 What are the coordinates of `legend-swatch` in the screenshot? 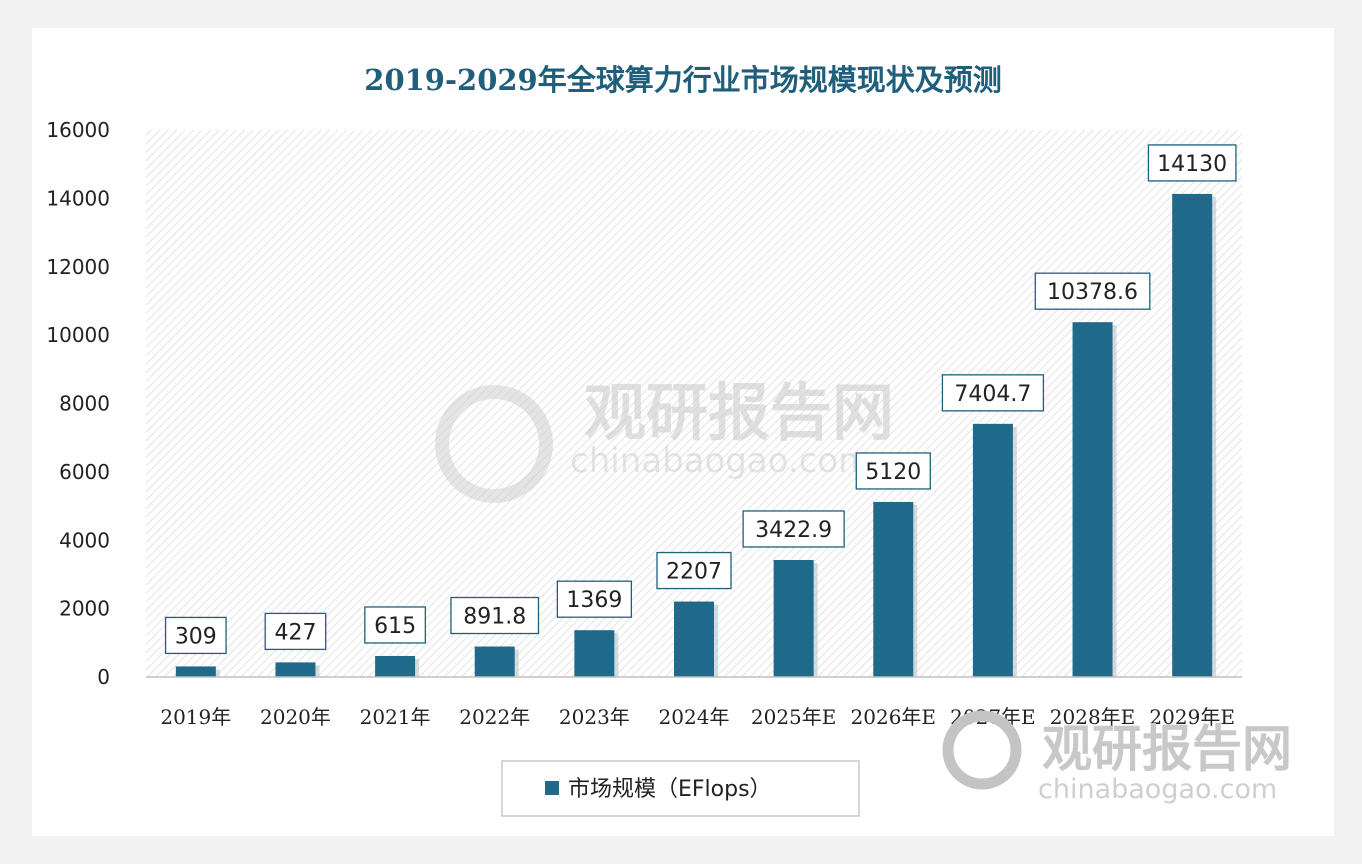 It's located at (552, 788).